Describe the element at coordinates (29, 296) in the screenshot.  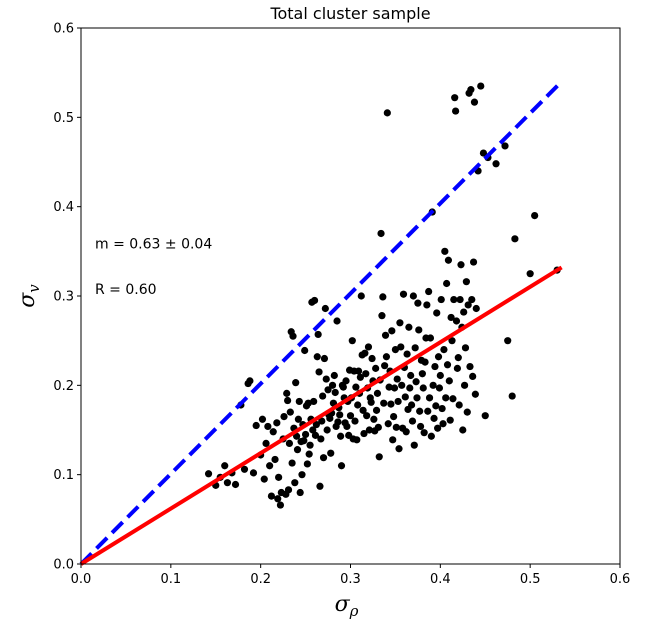
I see `y-axis-label: σv` at that location.